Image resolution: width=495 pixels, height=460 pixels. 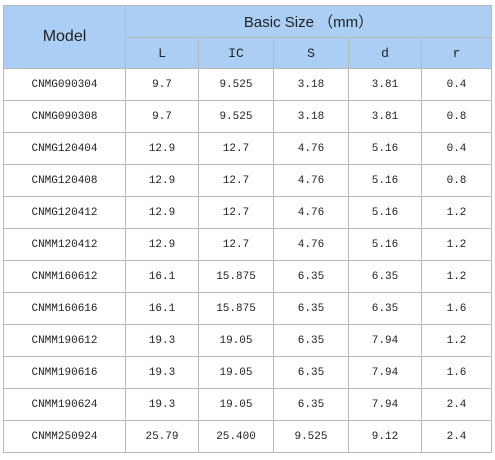 I want to click on table-row: CNMG090308 9.7 9.525 3.18 3.81 0.8, so click(x=248, y=116).